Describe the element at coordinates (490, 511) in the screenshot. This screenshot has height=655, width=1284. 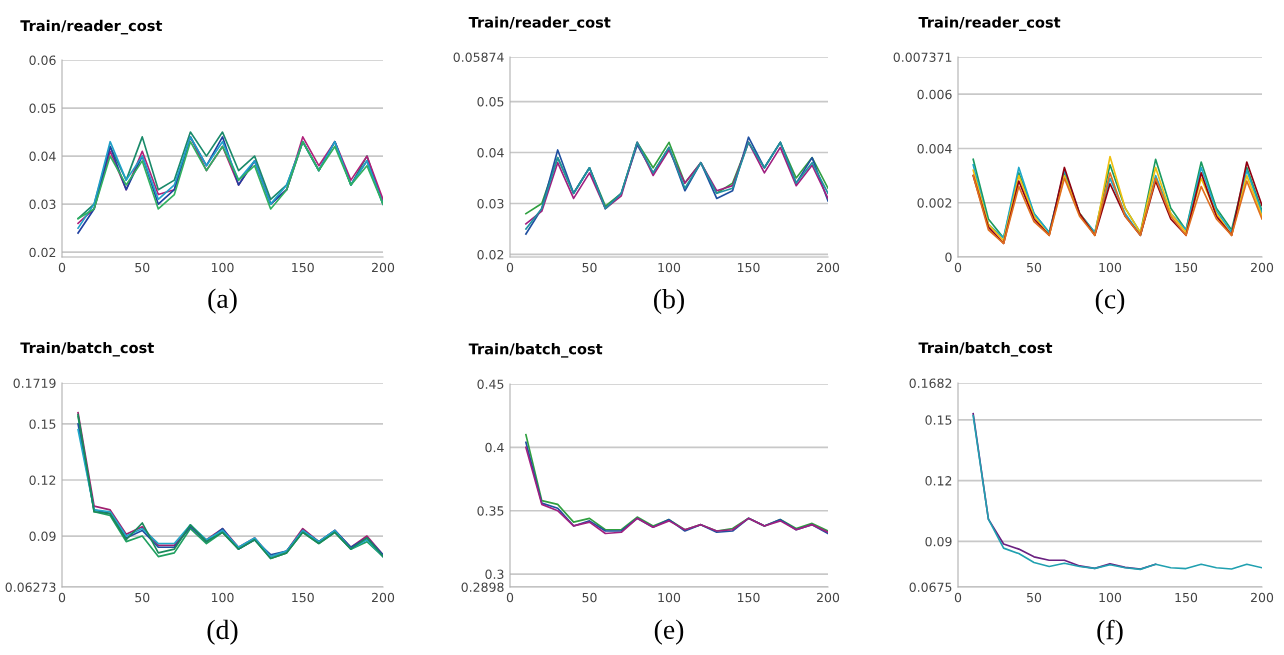
I see `y-tick-label: 0.35` at that location.